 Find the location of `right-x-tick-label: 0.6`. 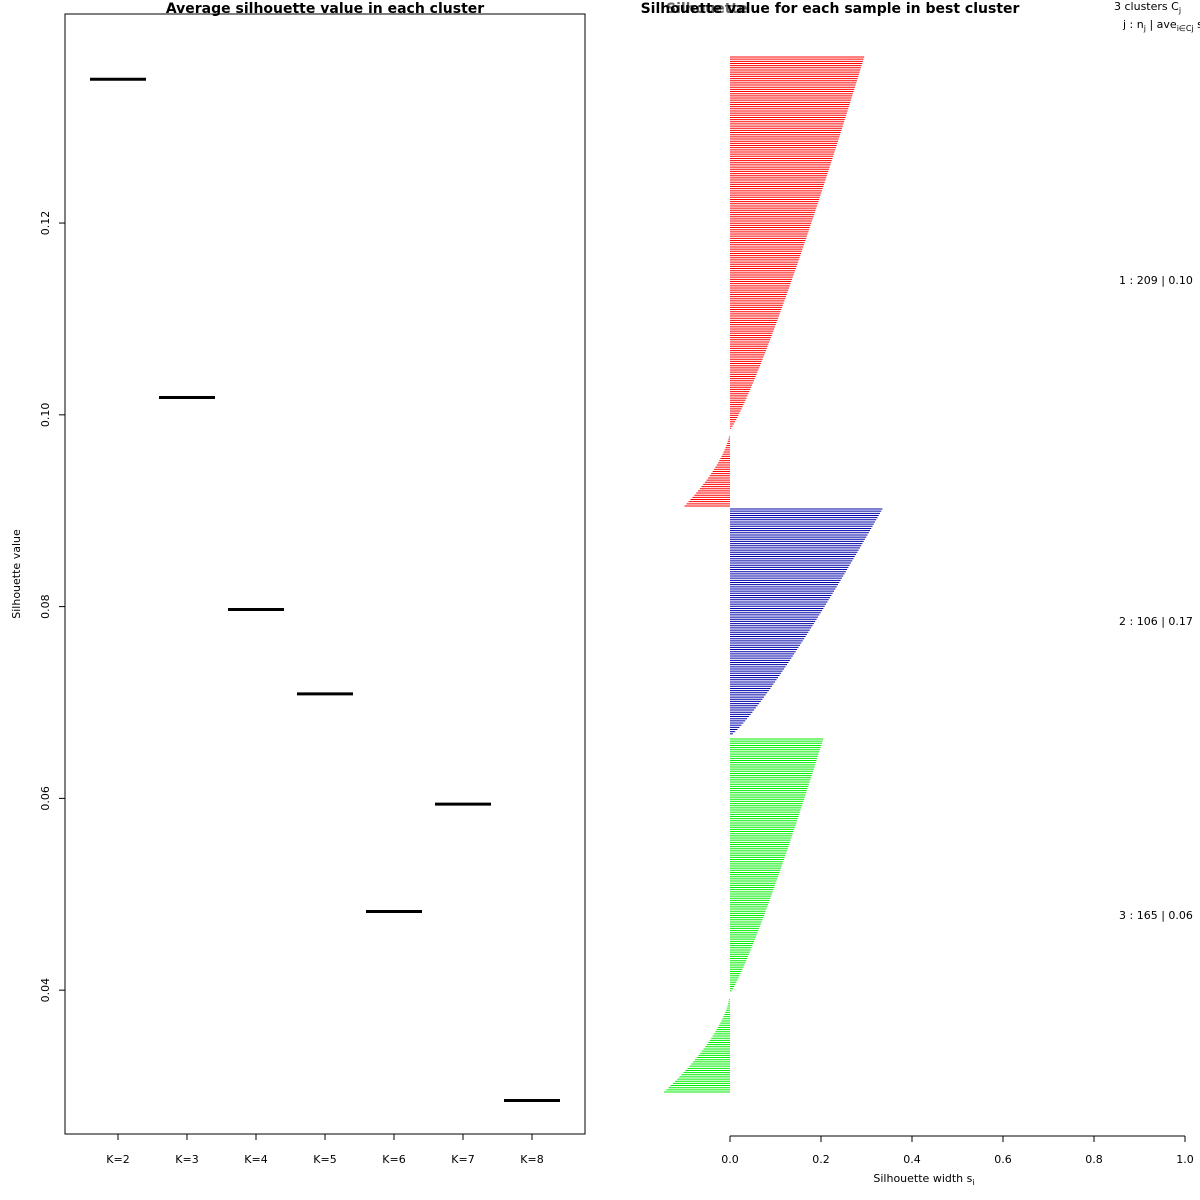

right-x-tick-label: 0.6 is located at coordinates (1003, 1159).